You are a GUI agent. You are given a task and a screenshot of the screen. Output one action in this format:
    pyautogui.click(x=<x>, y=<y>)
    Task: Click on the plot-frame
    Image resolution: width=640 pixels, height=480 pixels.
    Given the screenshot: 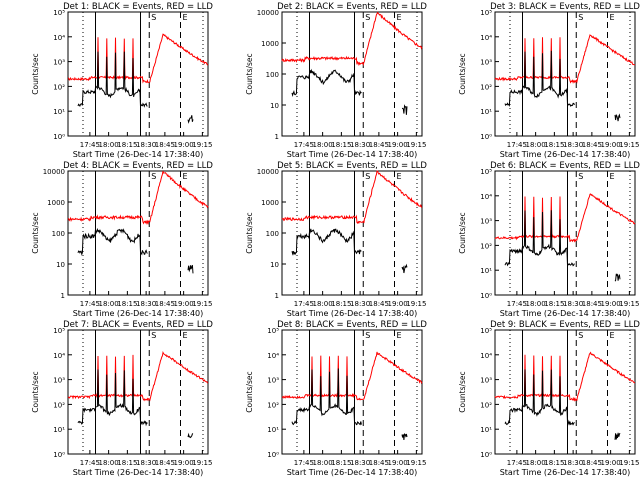 What is the action you would take?
    pyautogui.click(x=138, y=392)
    